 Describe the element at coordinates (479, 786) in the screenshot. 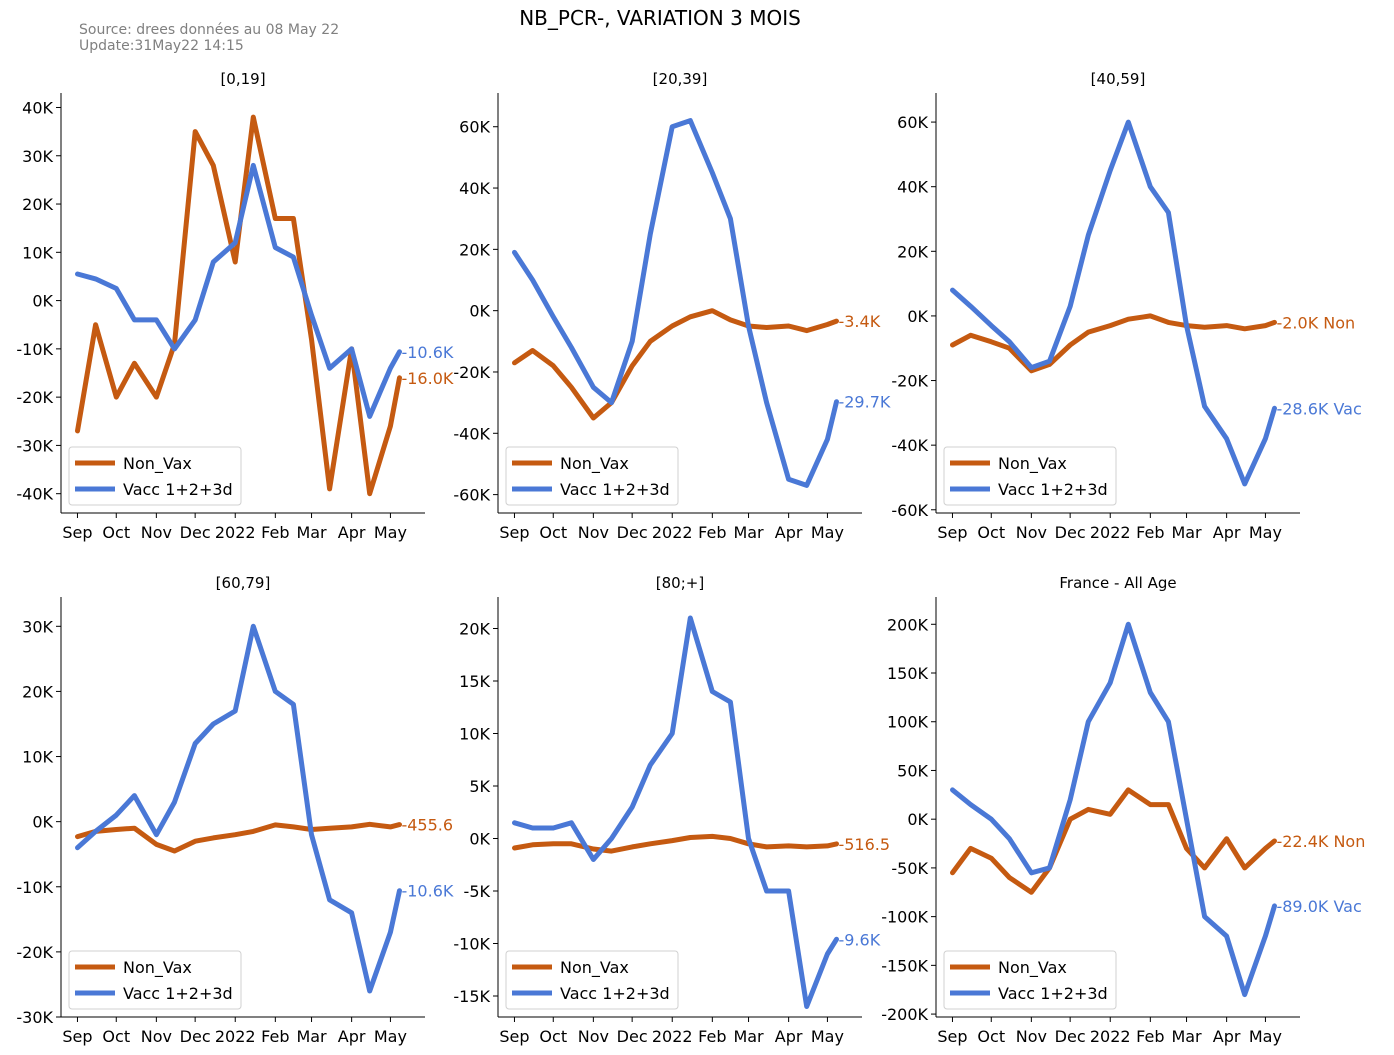

I see `y-tick-label: 5K` at that location.